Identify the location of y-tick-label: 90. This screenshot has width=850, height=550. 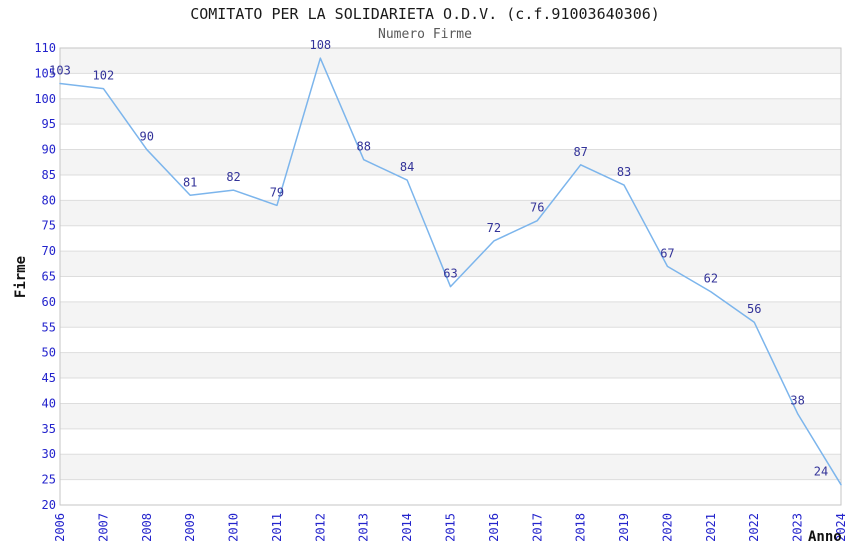
(49, 150).